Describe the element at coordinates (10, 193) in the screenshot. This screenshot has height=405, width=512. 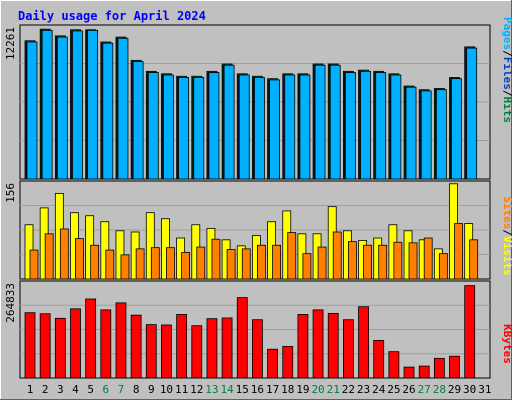
I see `panel-max-label: 156` at that location.